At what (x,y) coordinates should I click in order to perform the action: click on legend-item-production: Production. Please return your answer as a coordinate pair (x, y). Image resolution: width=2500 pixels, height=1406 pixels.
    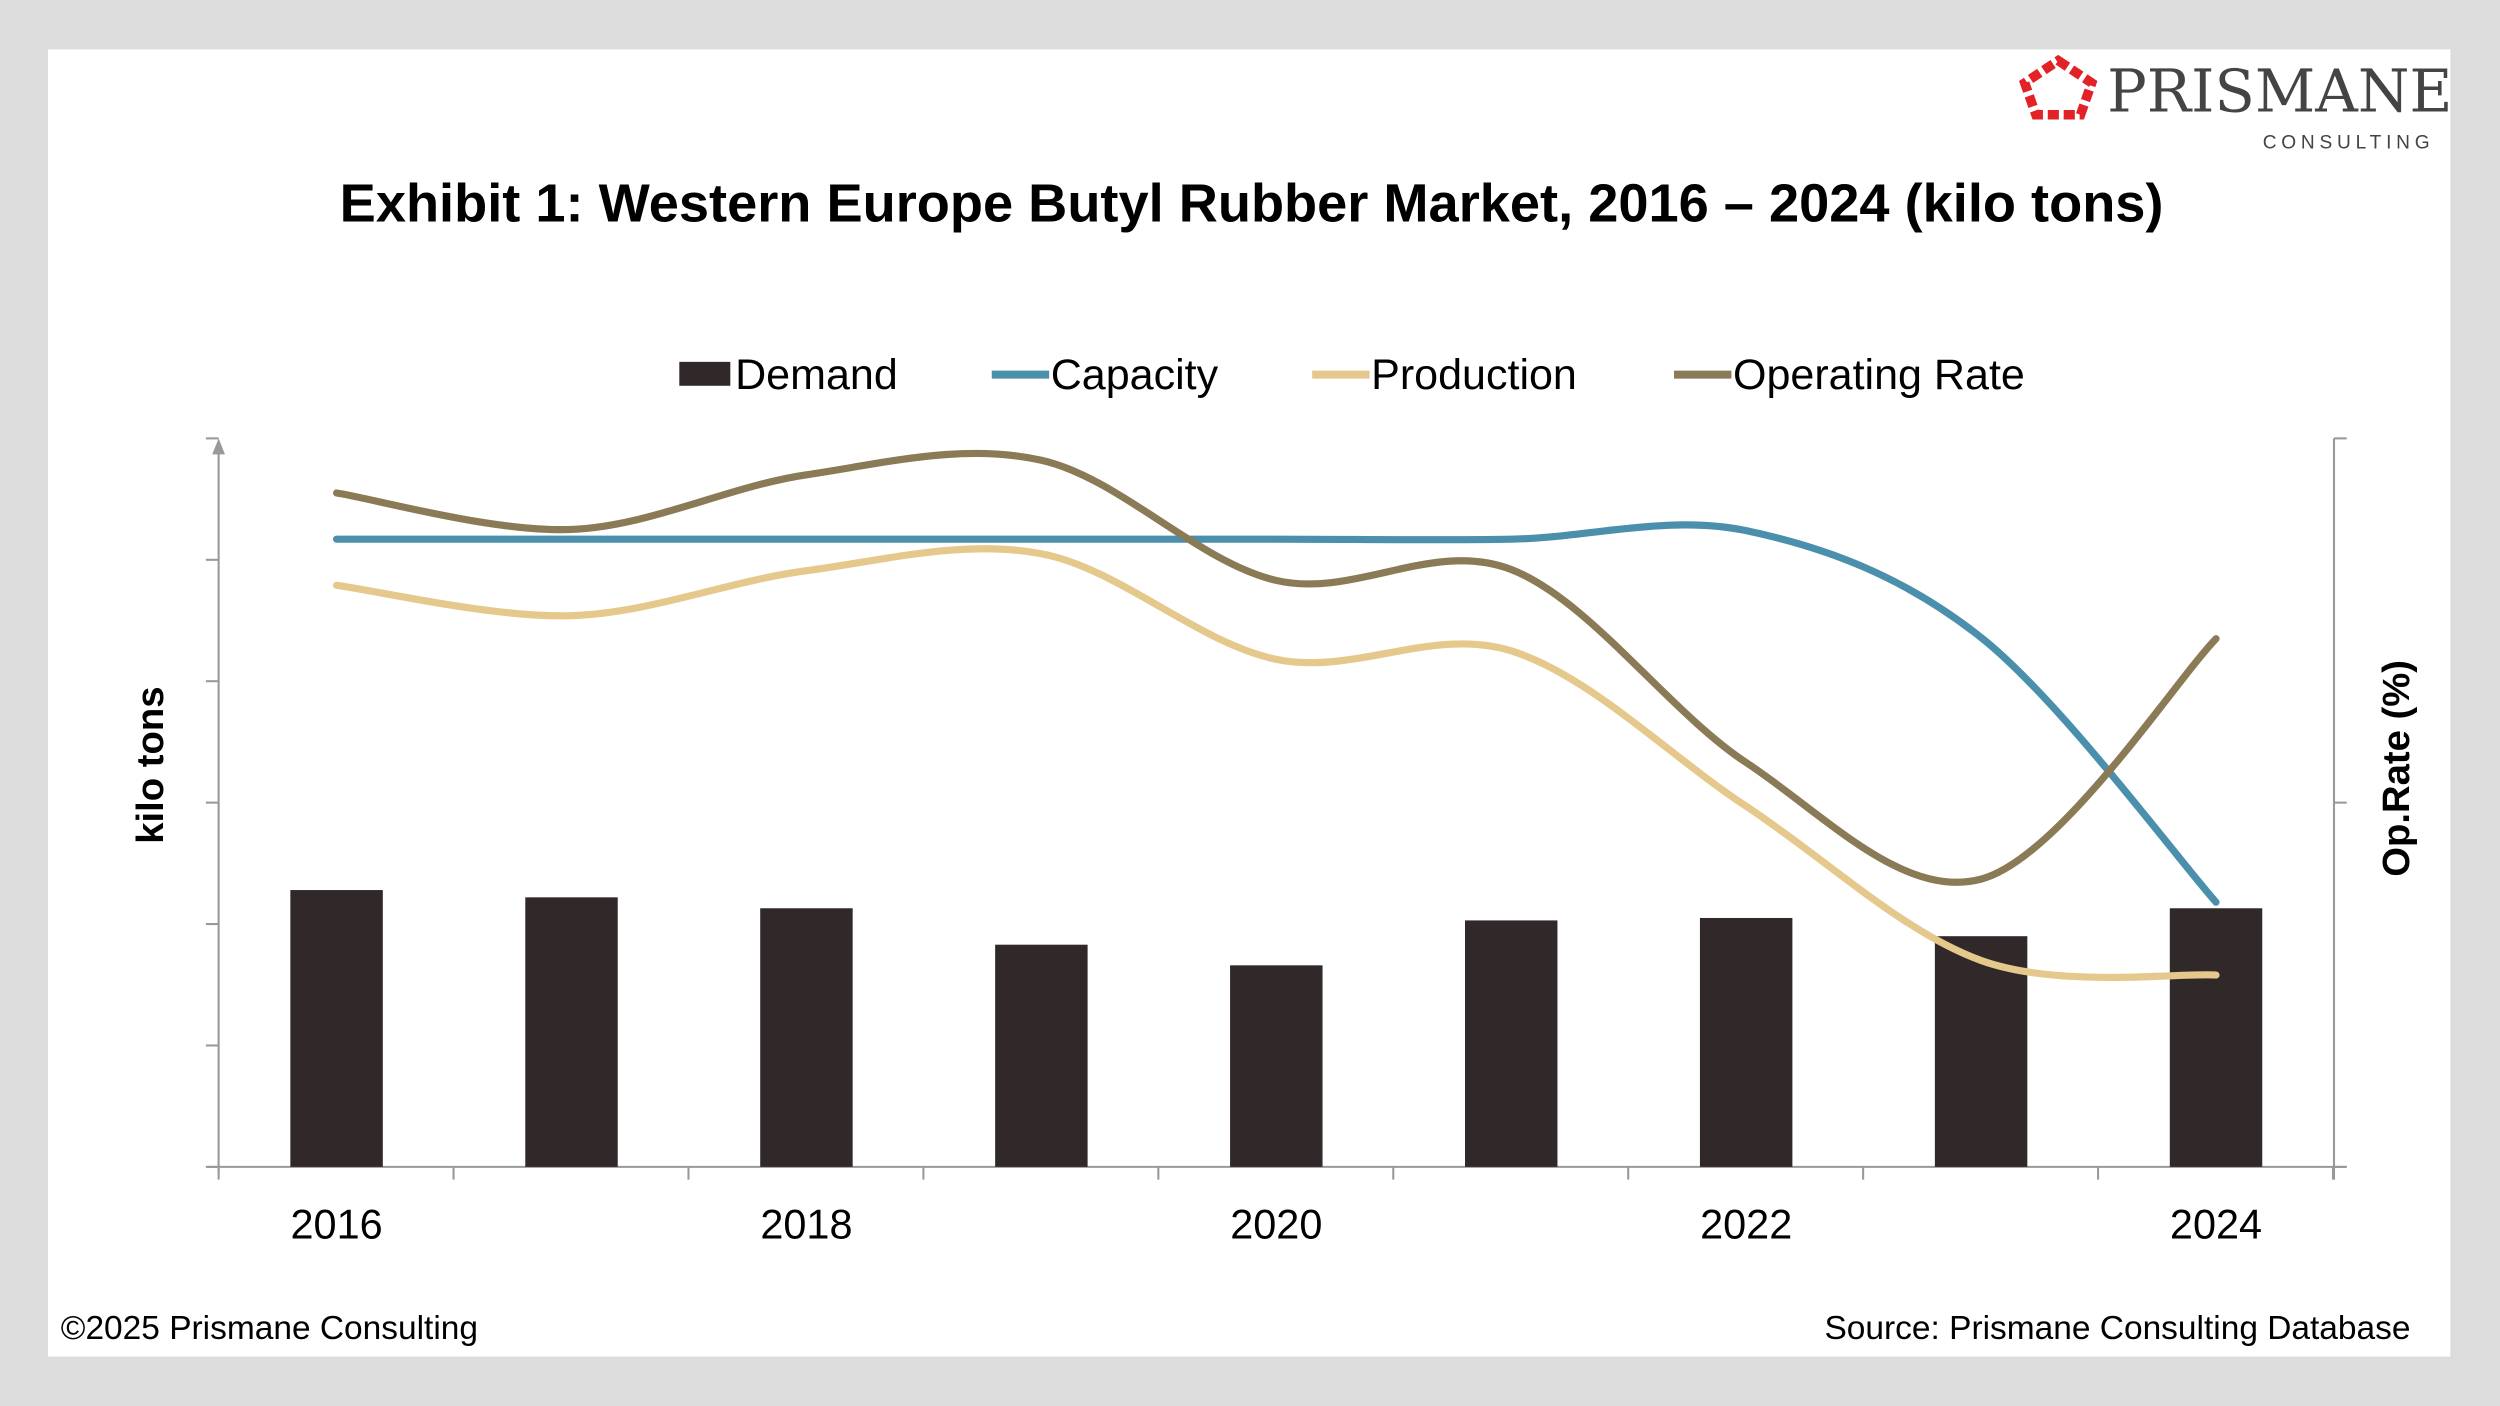
    Looking at the image, I should click on (1444, 375).